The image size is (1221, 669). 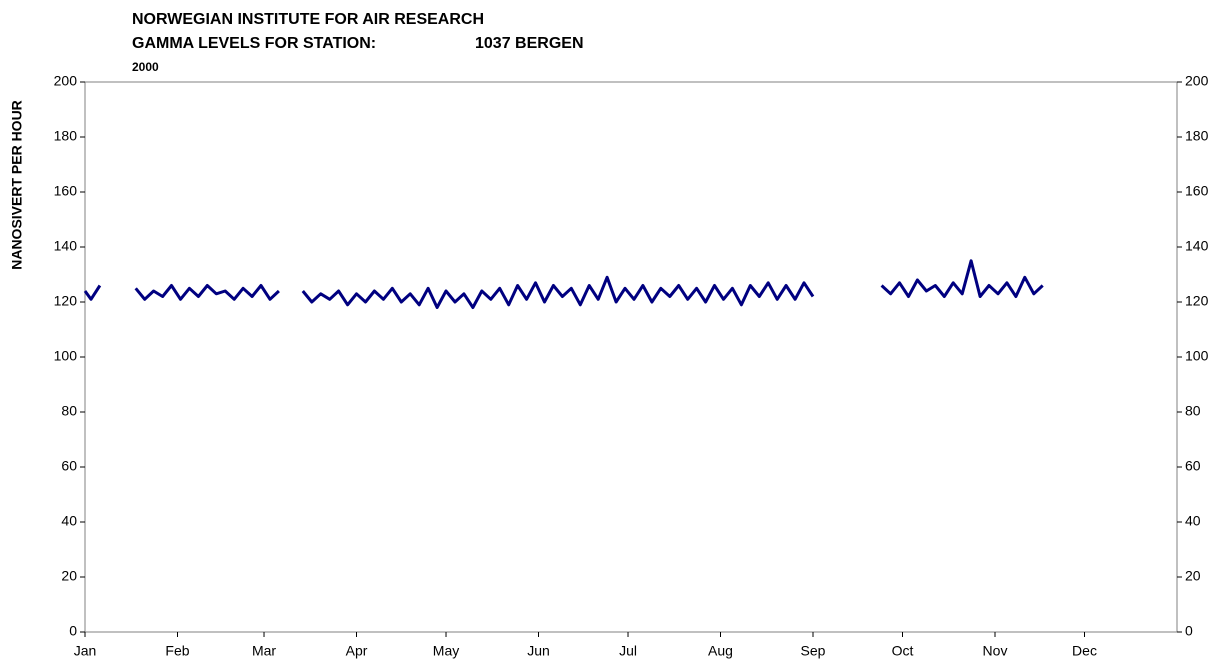 What do you see at coordinates (1197, 246) in the screenshot?
I see `y2-tick-label: 140` at bounding box center [1197, 246].